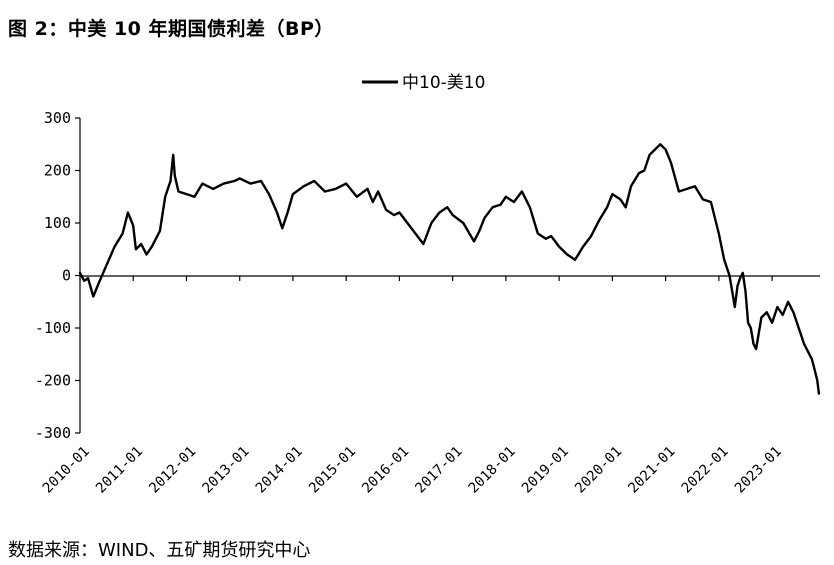  I want to click on x-tick-label: 2011-01, so click(119, 470).